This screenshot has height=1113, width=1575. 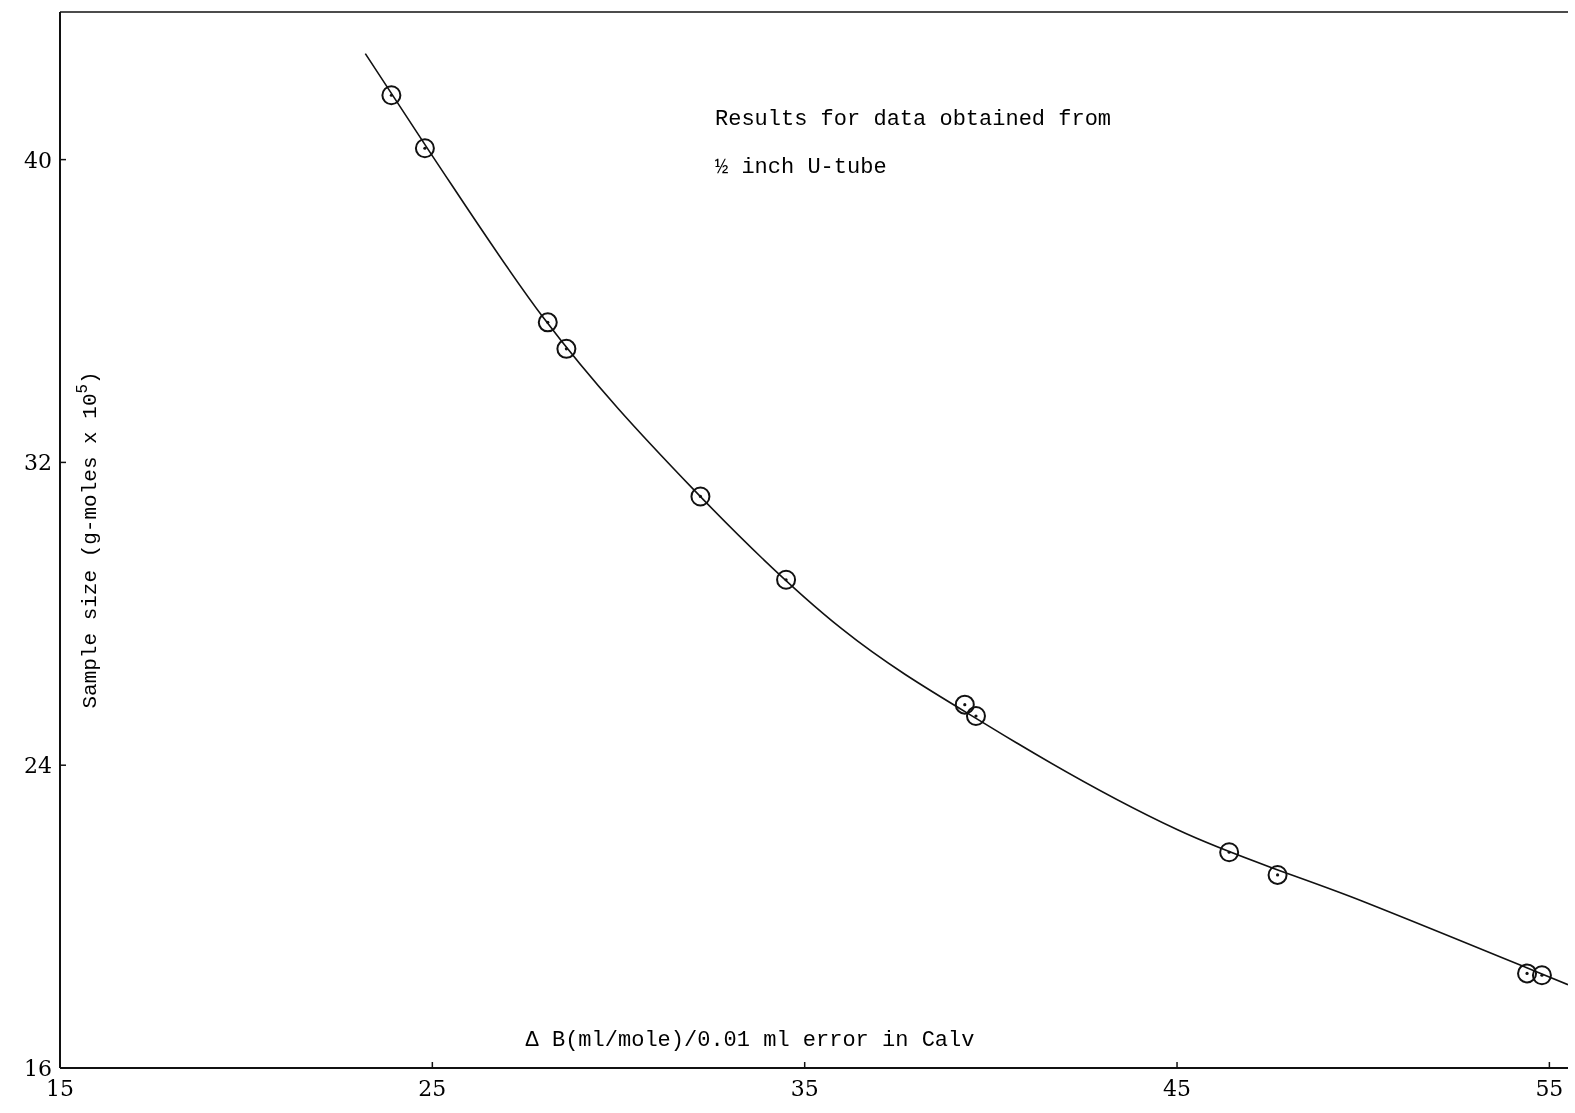 I want to click on x-tick-label: 15, so click(x=60, y=1088).